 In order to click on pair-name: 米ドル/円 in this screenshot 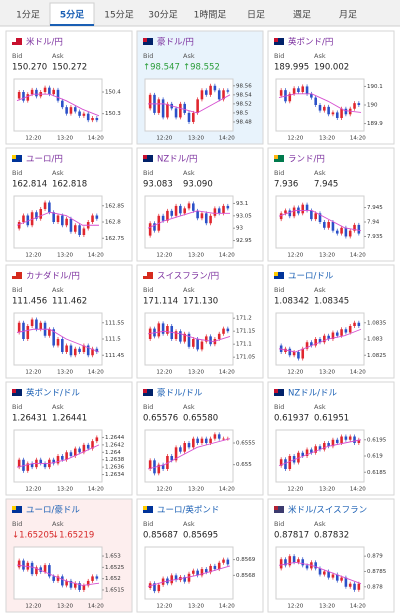, I will do `click(44, 42)`.